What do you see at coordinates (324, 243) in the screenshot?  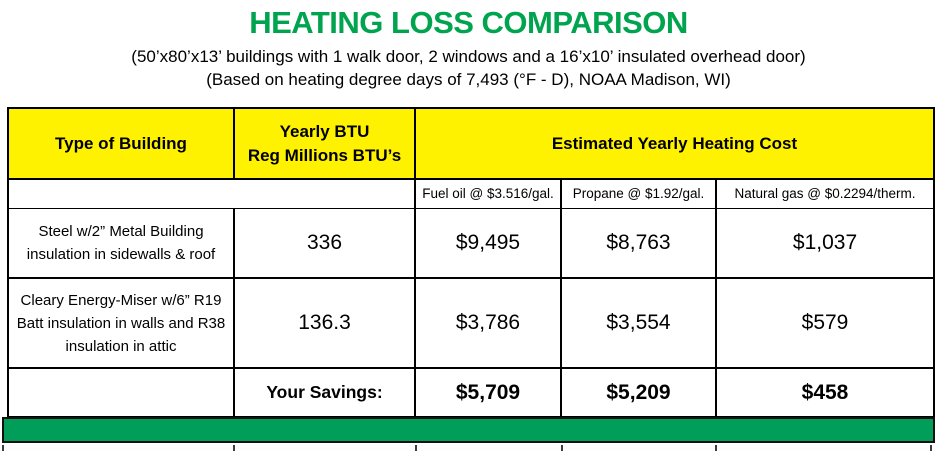 I see `btu-value-steel: 336` at bounding box center [324, 243].